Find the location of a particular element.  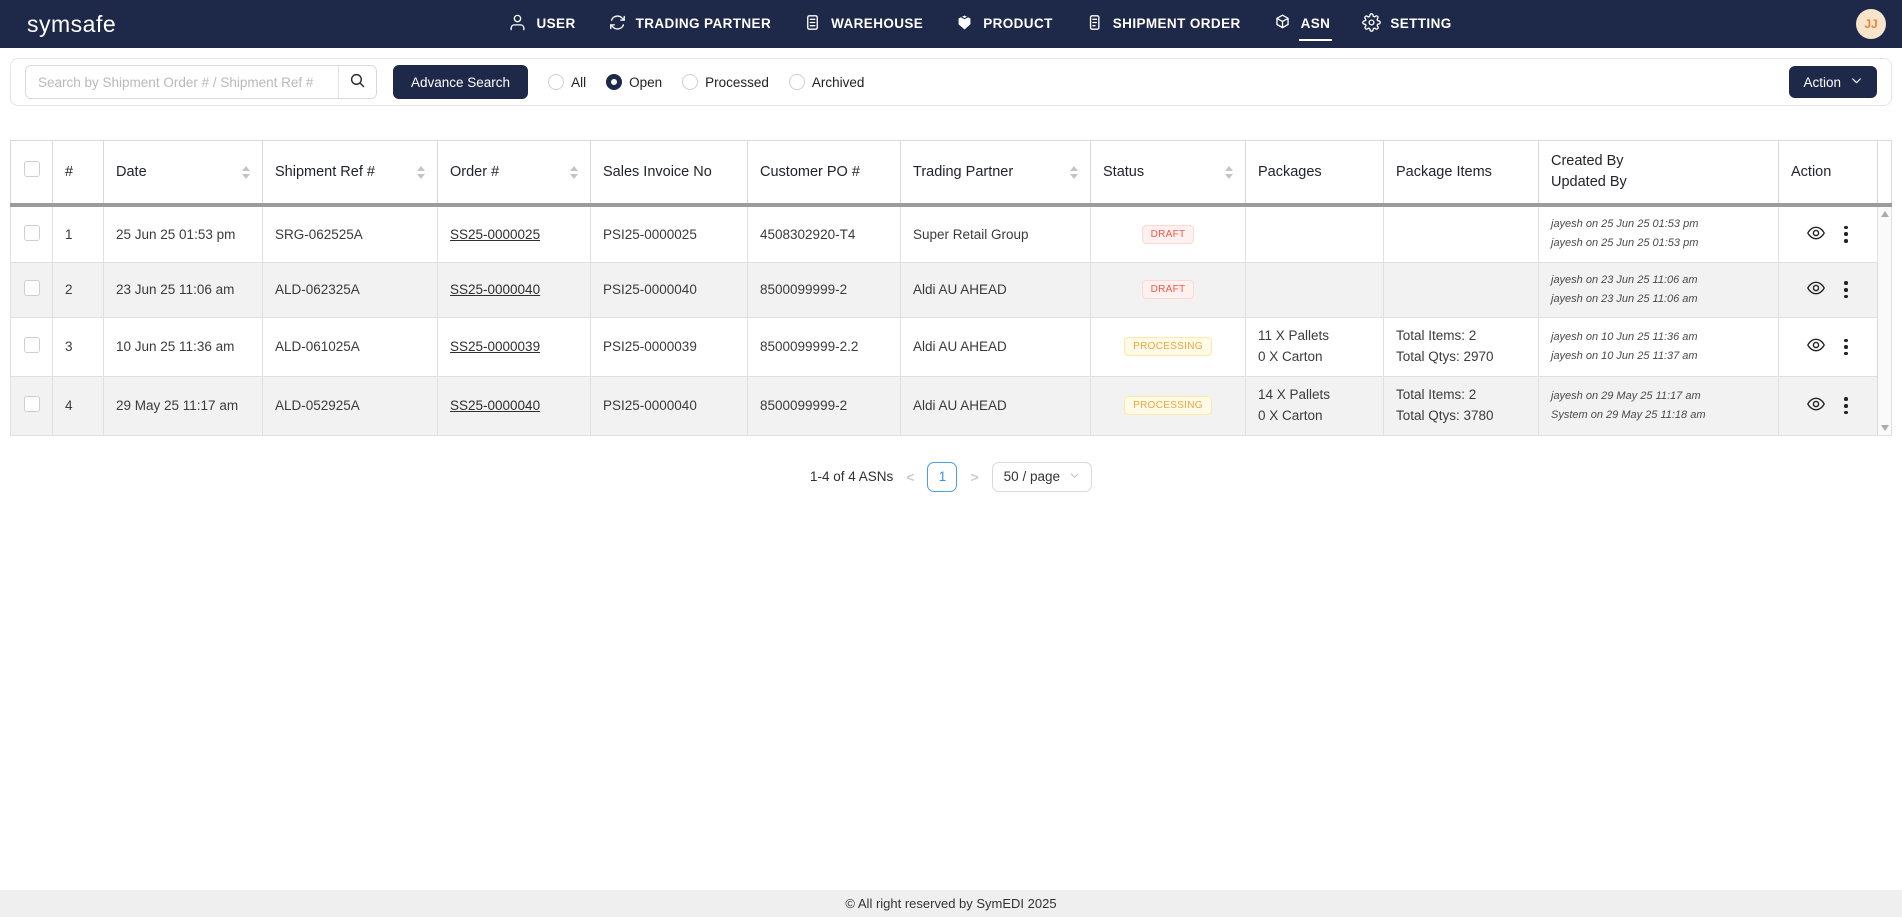

nav-item-label: ASN is located at coordinates (1315, 26).